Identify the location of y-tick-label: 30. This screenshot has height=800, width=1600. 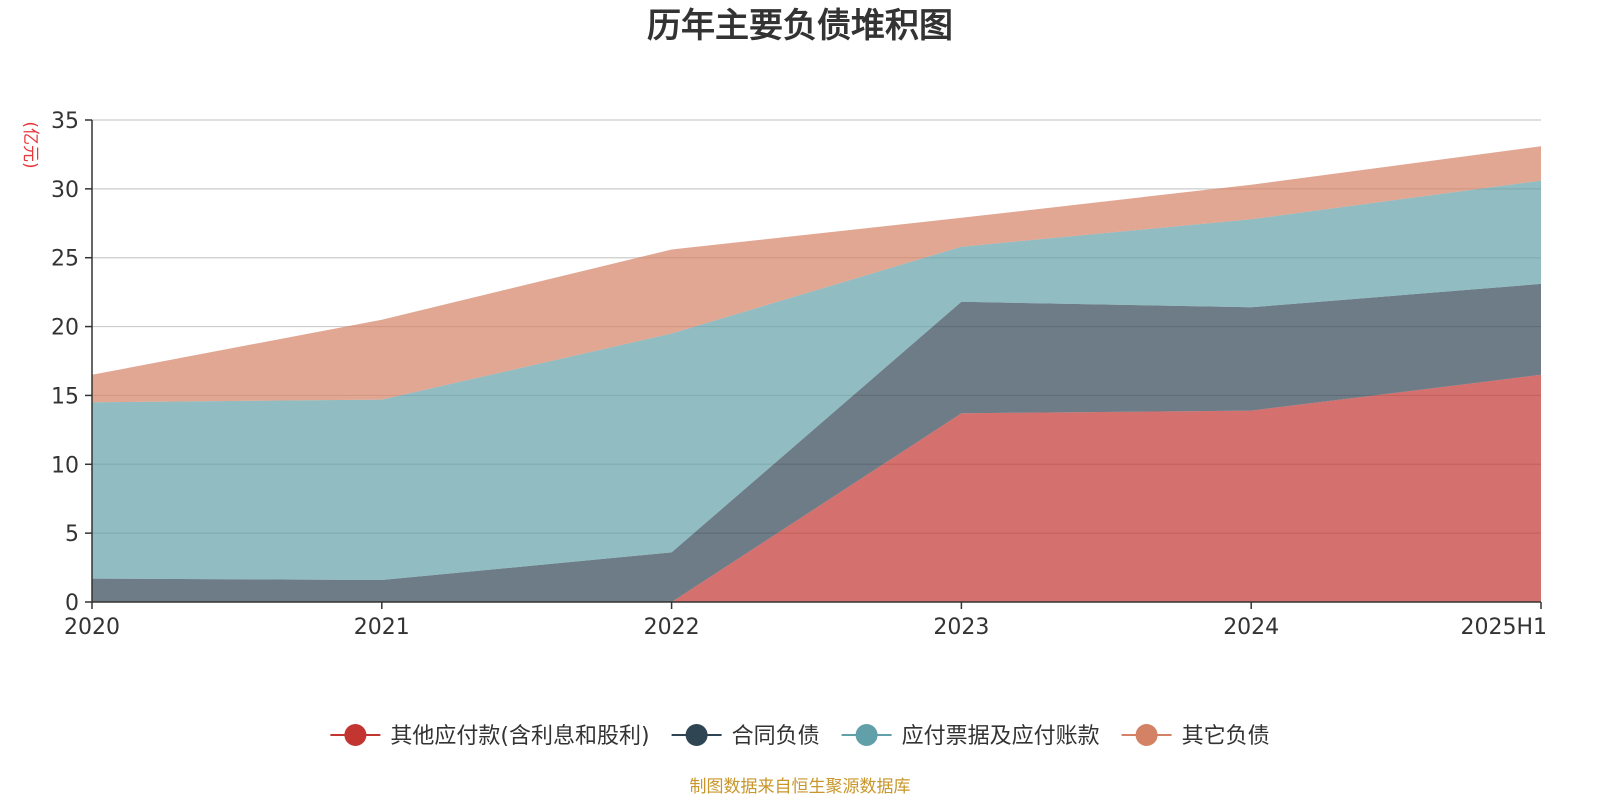
(65, 190).